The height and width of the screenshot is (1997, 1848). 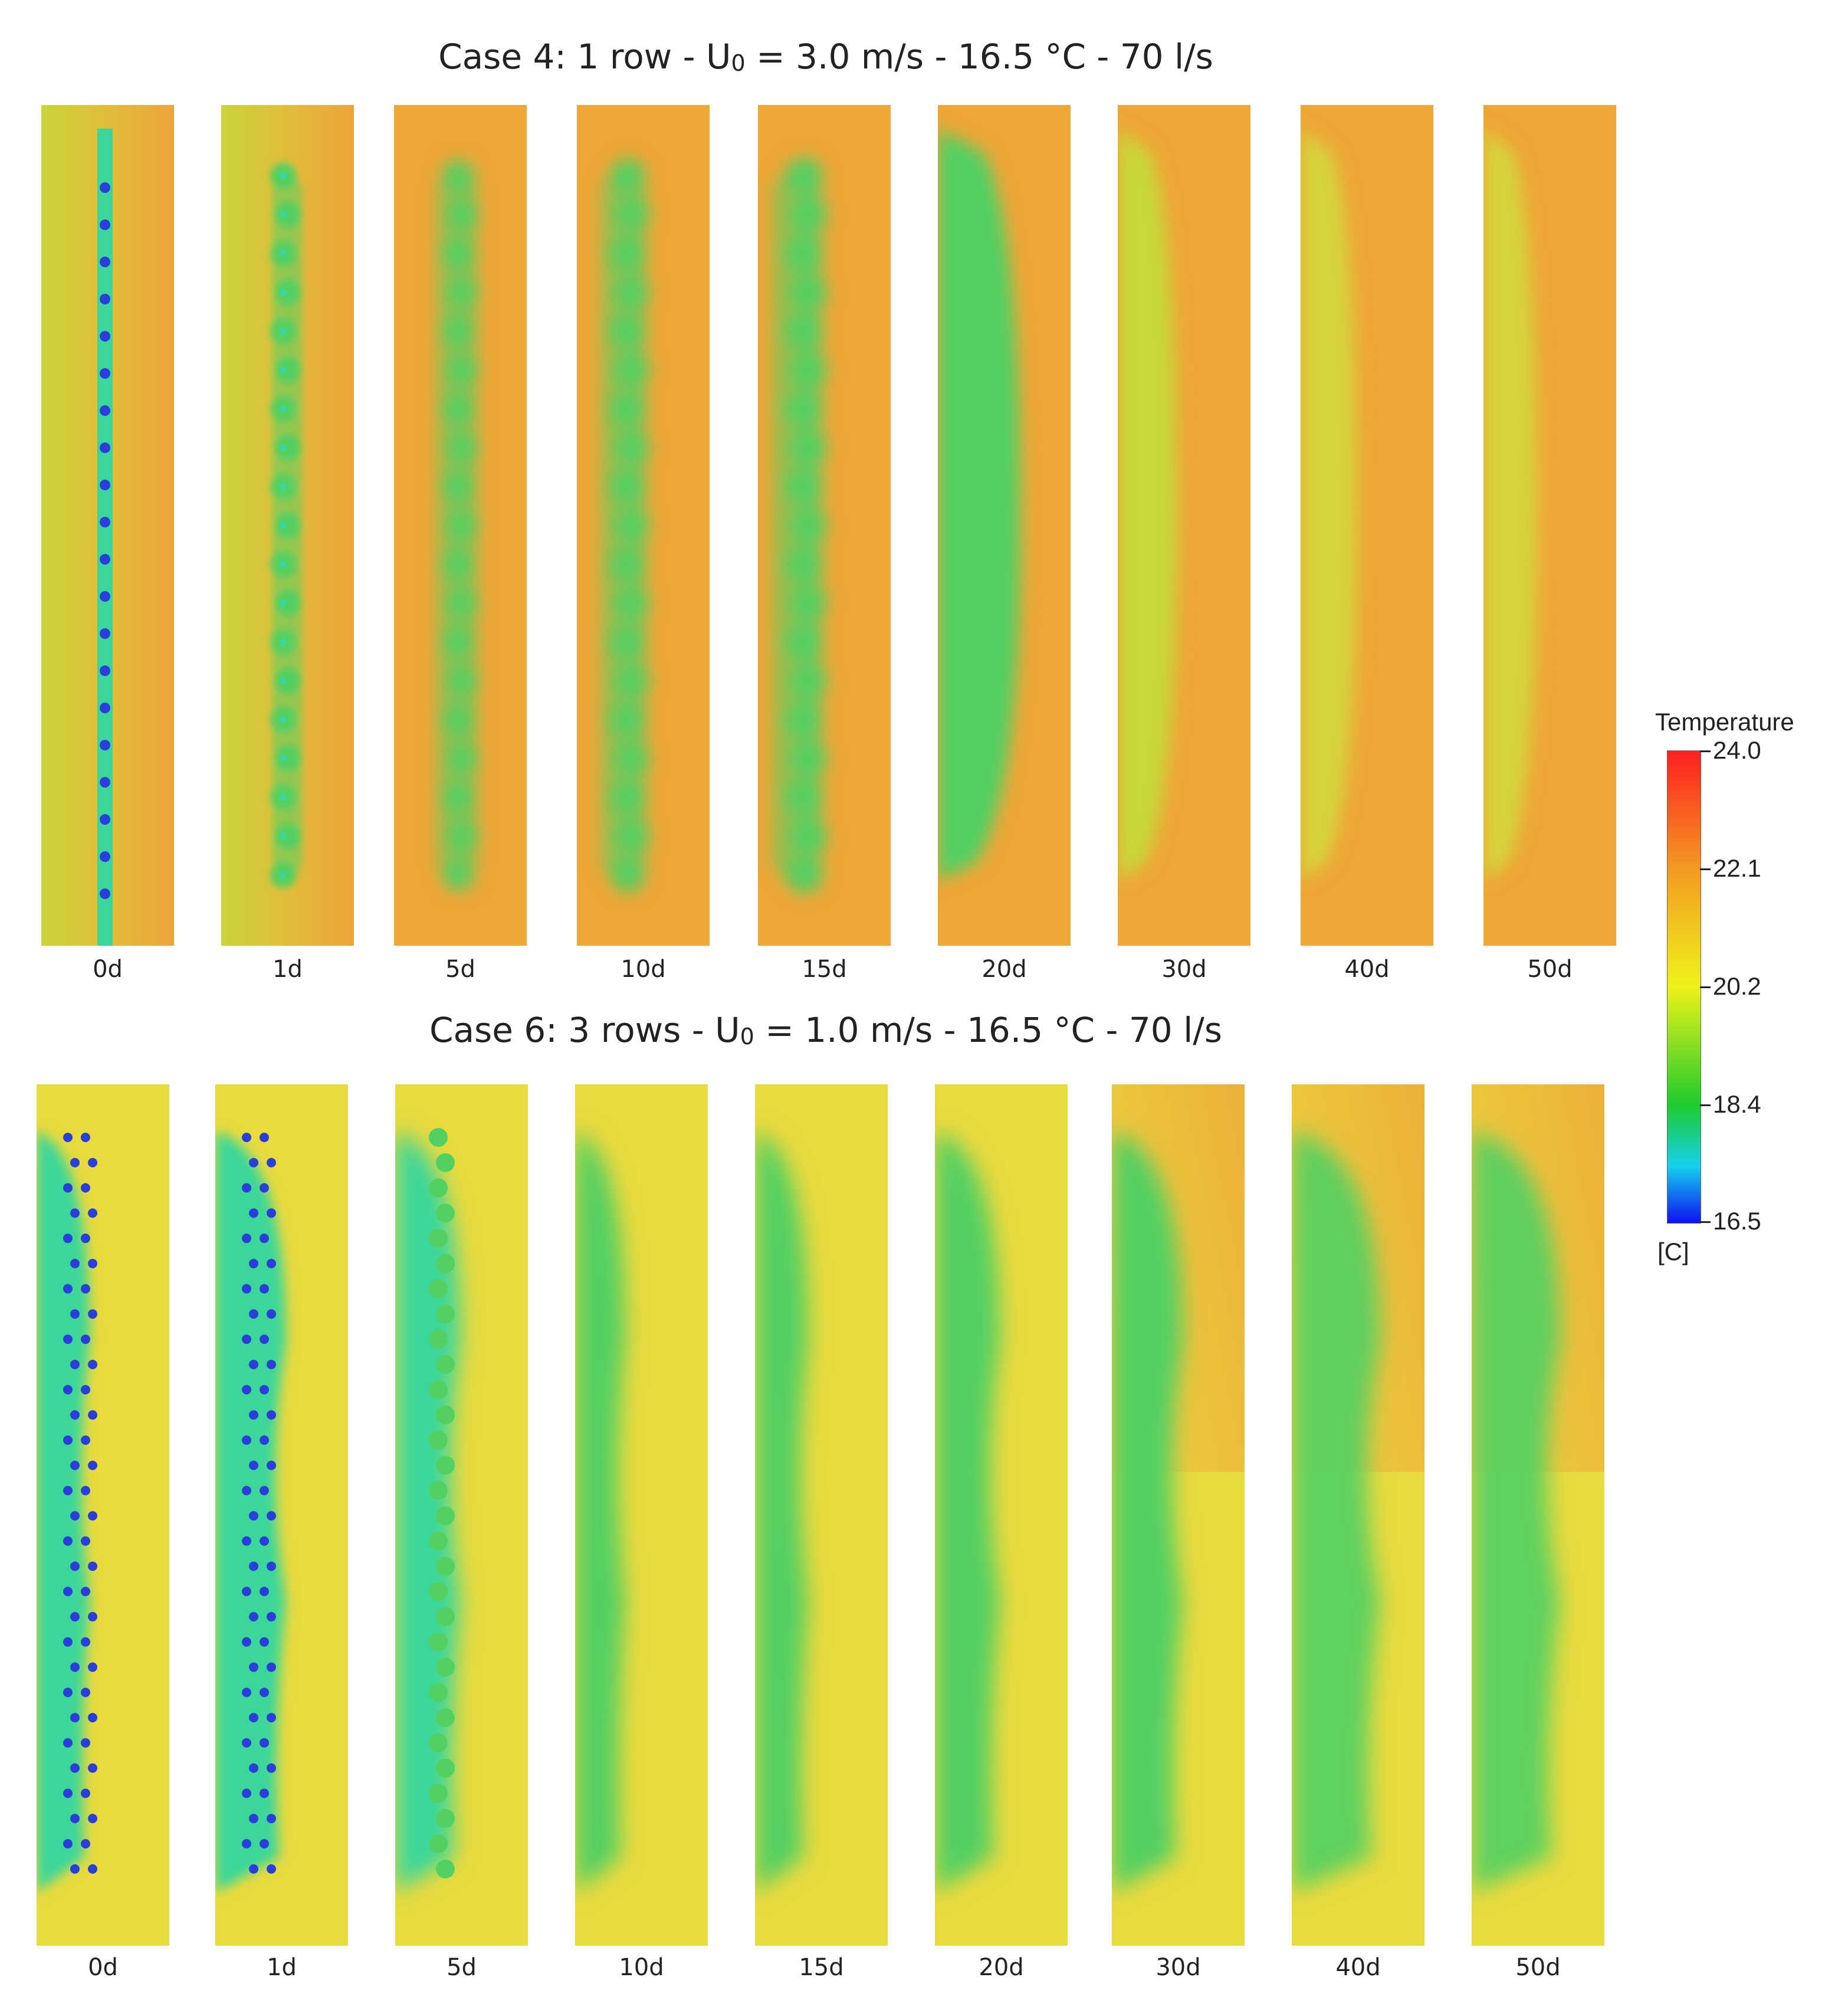 I want to click on case6-panel-40d, so click(x=1358, y=1515).